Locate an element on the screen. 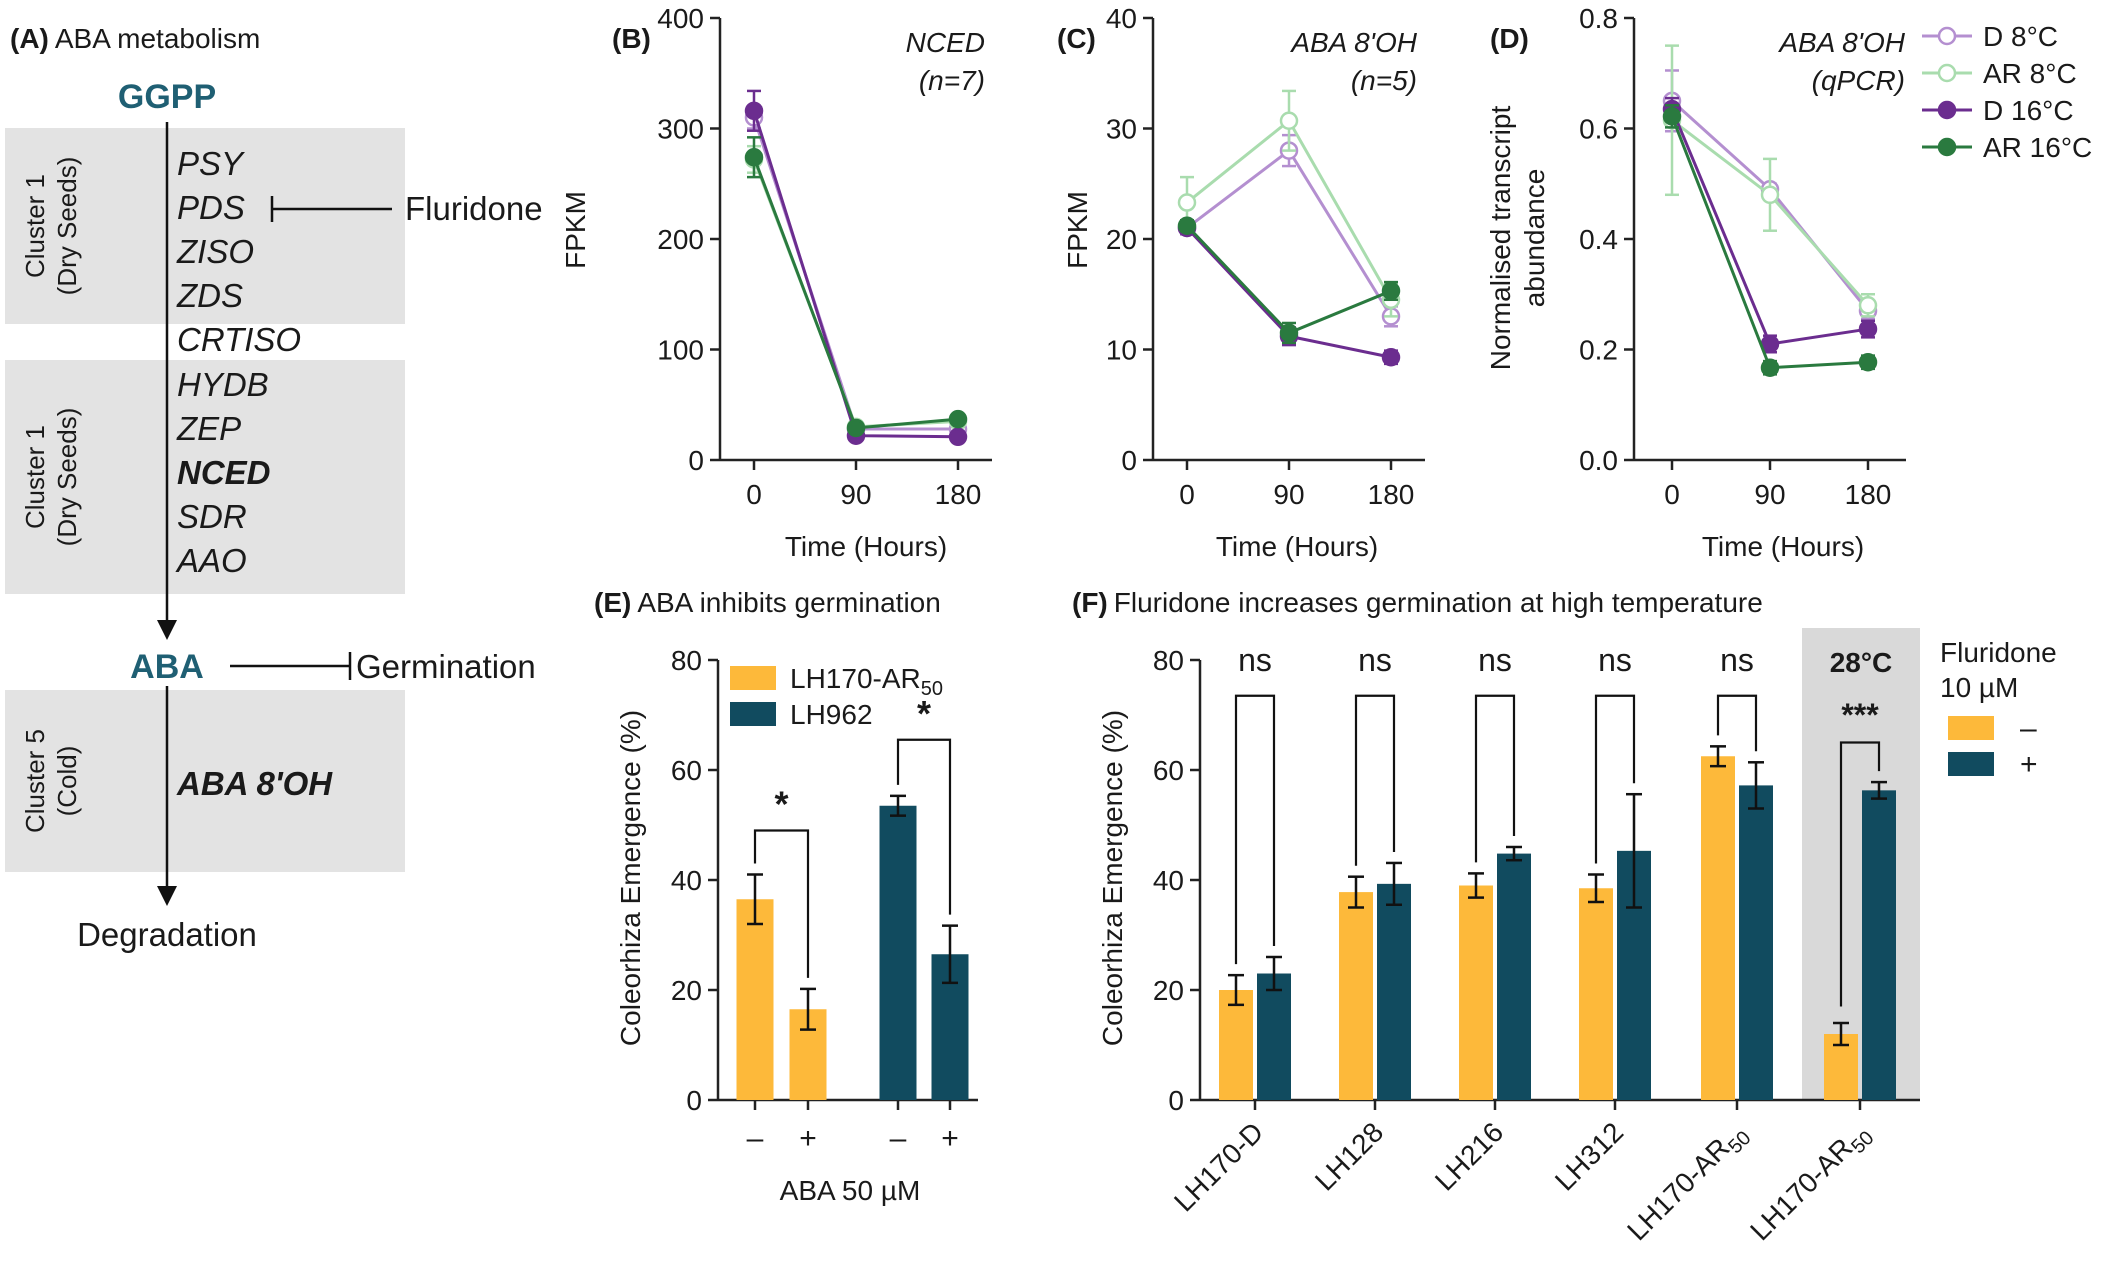 Image resolution: width=2128 pixels, height=1270 pixels. cluster-2-label: Cluster 1 (Dry Seeds) is located at coordinates (51, 477).